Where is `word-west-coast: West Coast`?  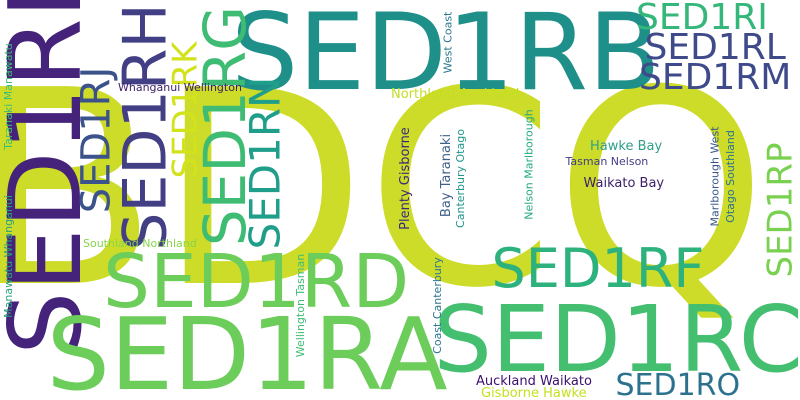
word-west-coast: West Coast is located at coordinates (448, 42).